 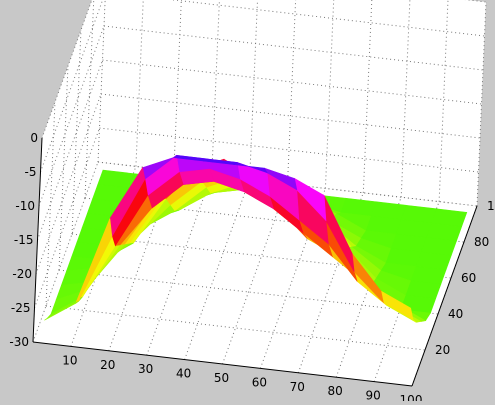 What do you see at coordinates (491, 206) in the screenshot?
I see `y-tick-label: 100` at bounding box center [491, 206].